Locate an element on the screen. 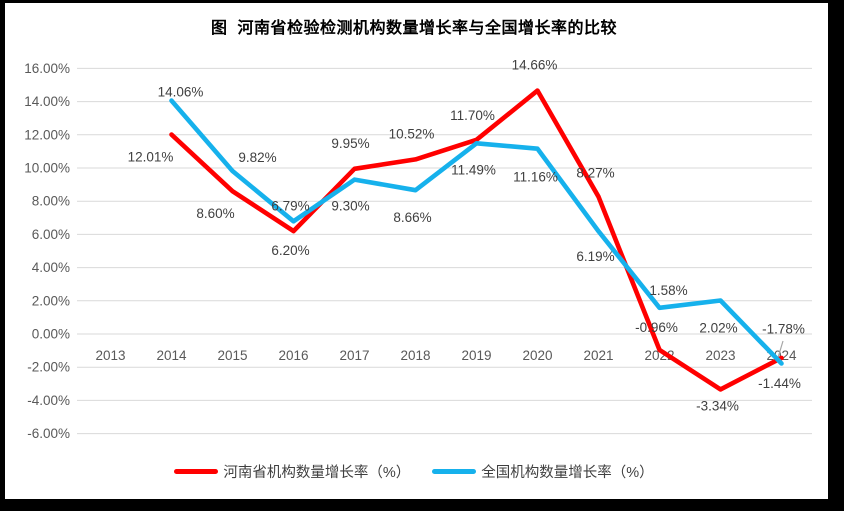  svg-text: -1.78% is located at coordinates (783, 329).